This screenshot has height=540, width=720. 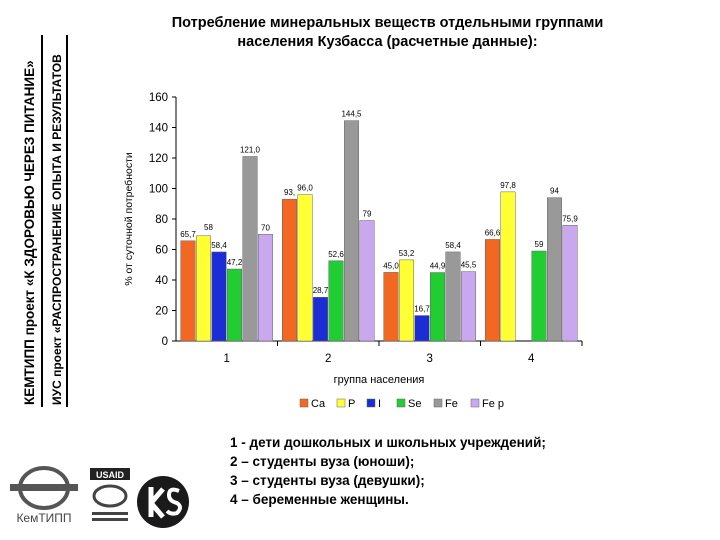 I want to click on kemtipp-bar-icon, so click(x=44, y=487).